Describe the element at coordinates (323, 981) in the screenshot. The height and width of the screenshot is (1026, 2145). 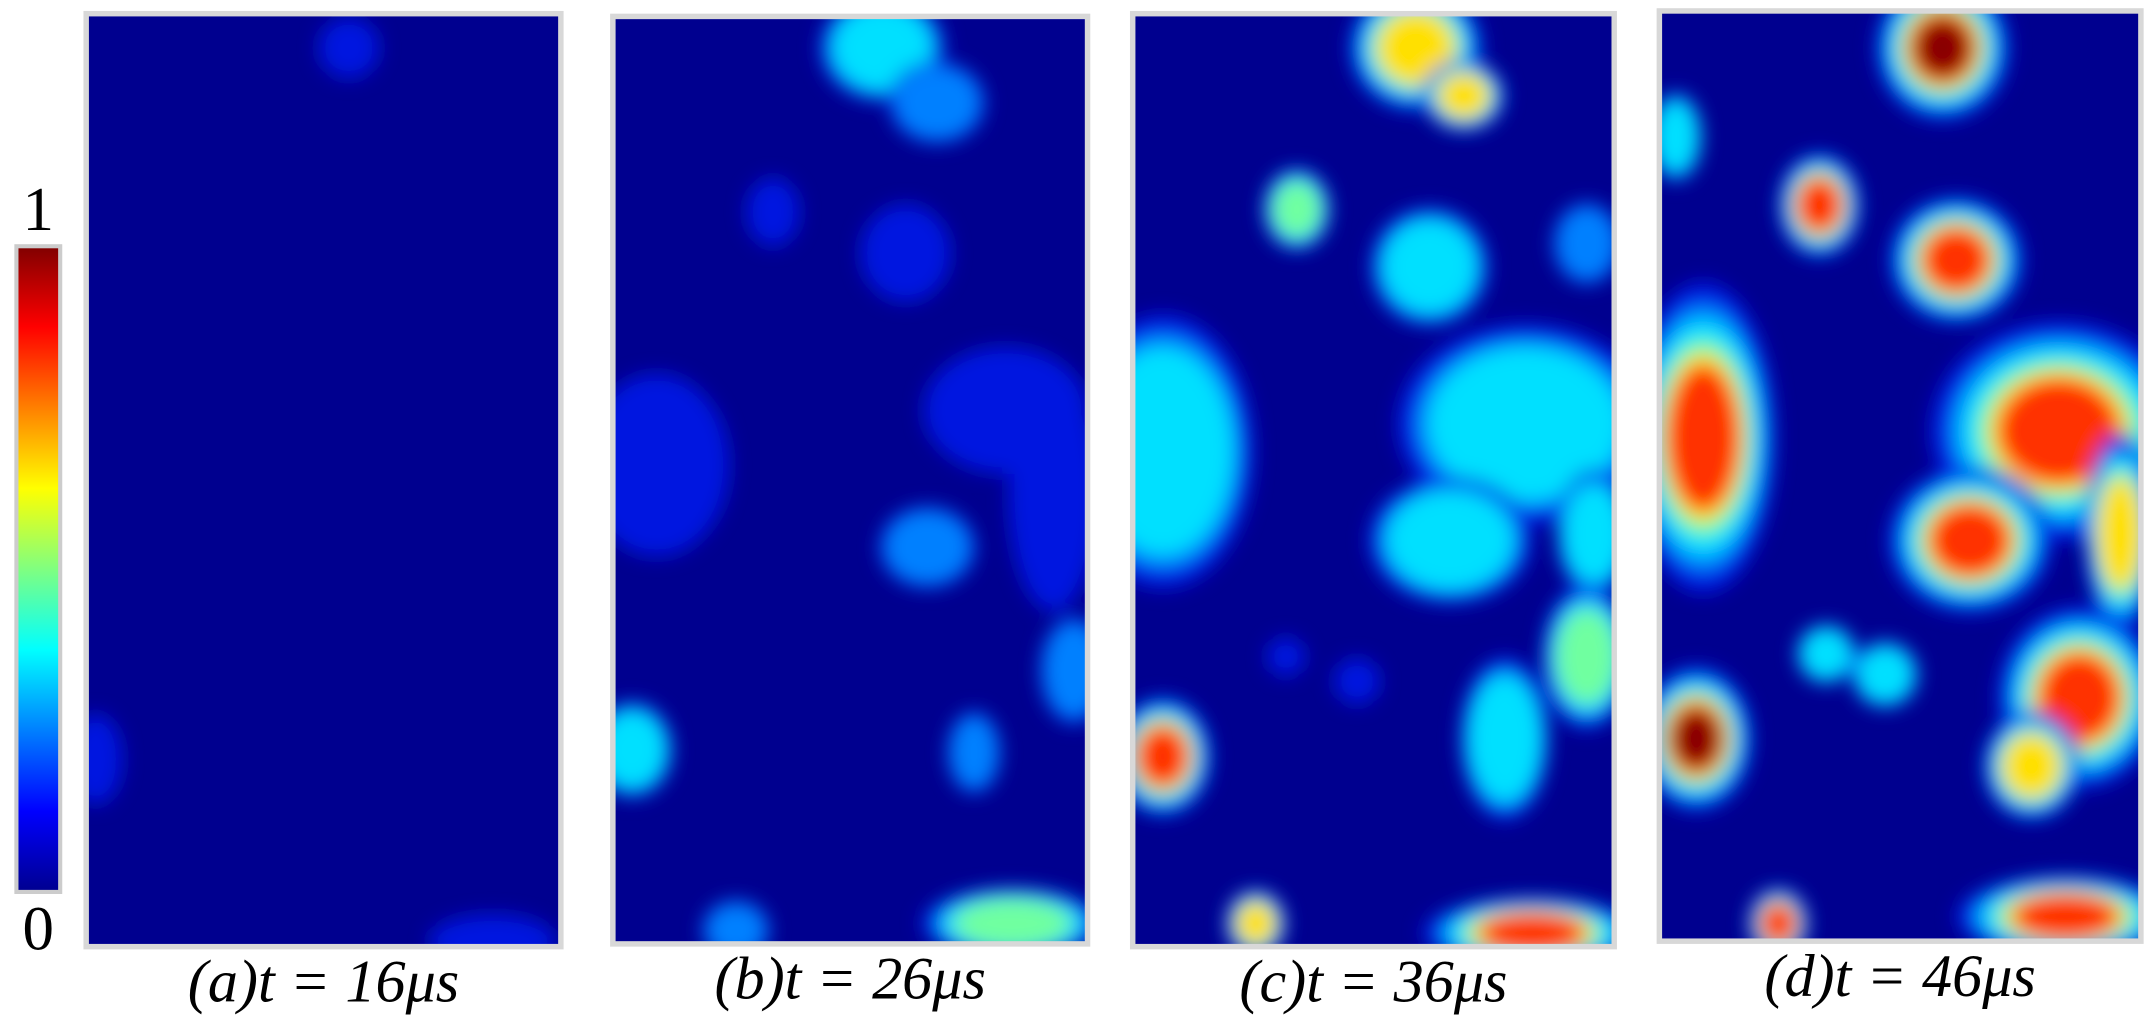
I see `panel-caption: (a)t = 16μs` at that location.